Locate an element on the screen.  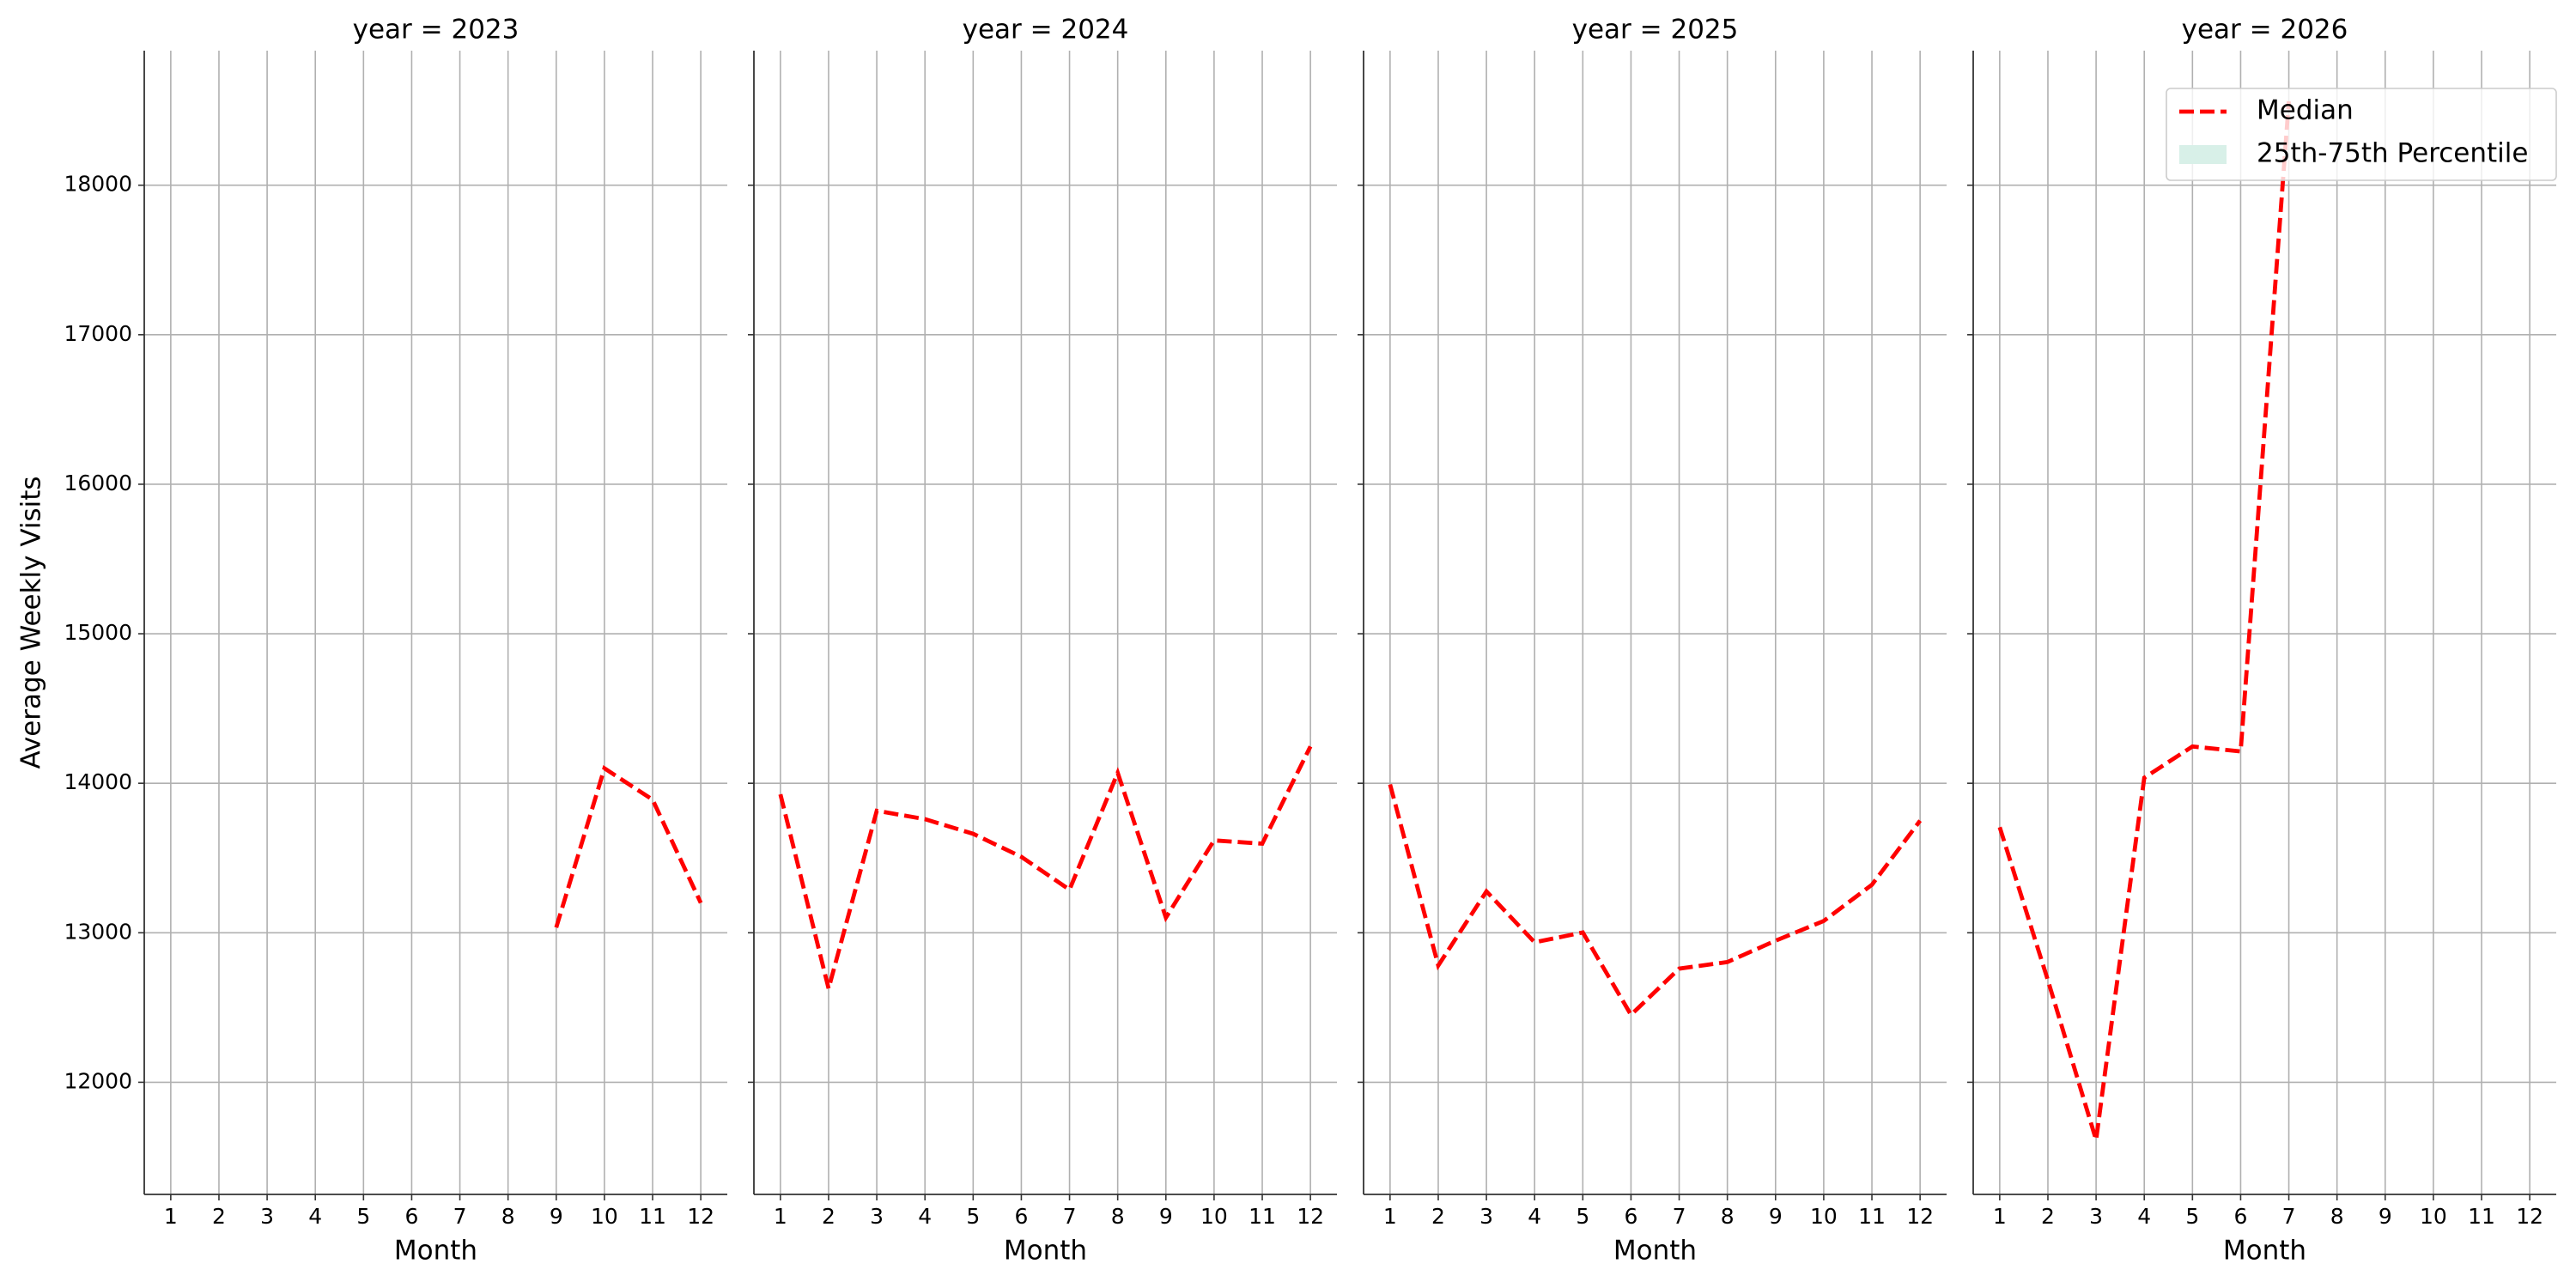
legend-box is located at coordinates (2361, 134).